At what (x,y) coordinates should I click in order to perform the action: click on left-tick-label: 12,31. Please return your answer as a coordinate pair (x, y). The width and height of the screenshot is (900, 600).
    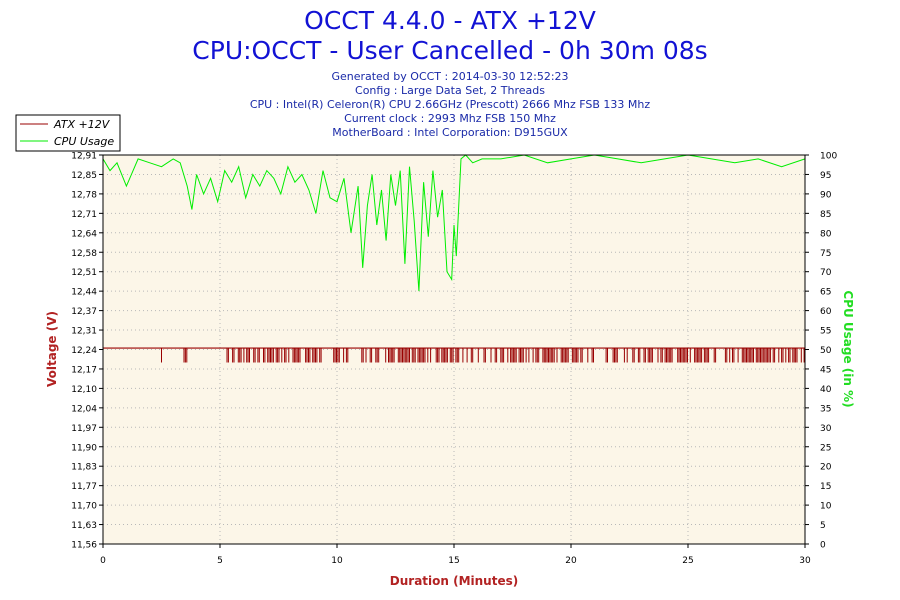
    Looking at the image, I should click on (84, 332).